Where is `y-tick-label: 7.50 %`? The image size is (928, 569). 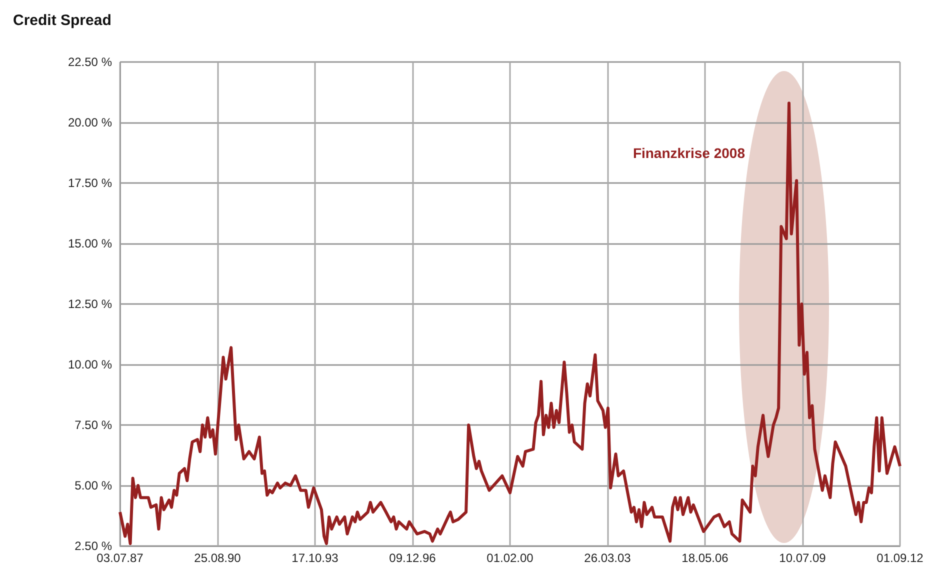 y-tick-label: 7.50 % is located at coordinates (93, 425).